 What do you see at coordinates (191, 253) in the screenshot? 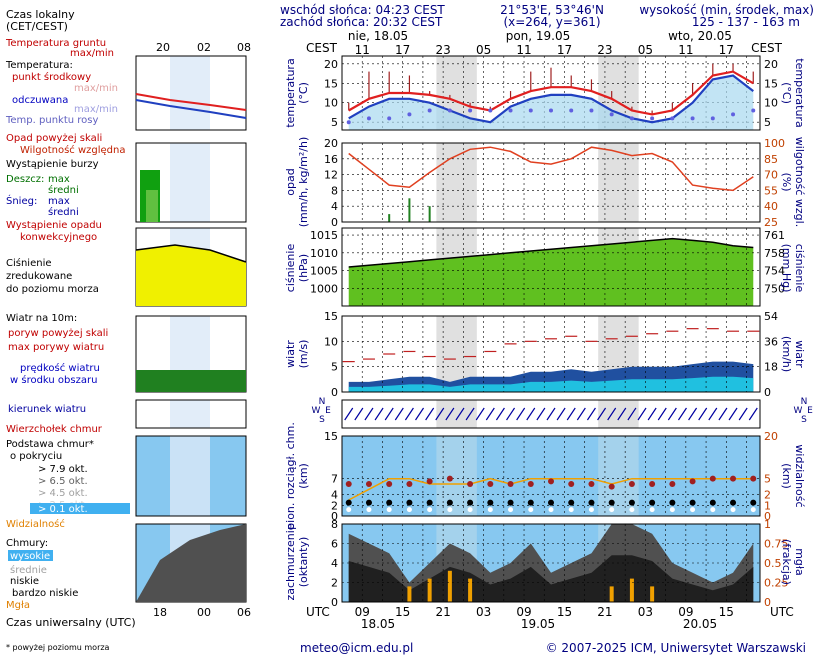
I see `mini-pressure-line` at bounding box center [191, 253].